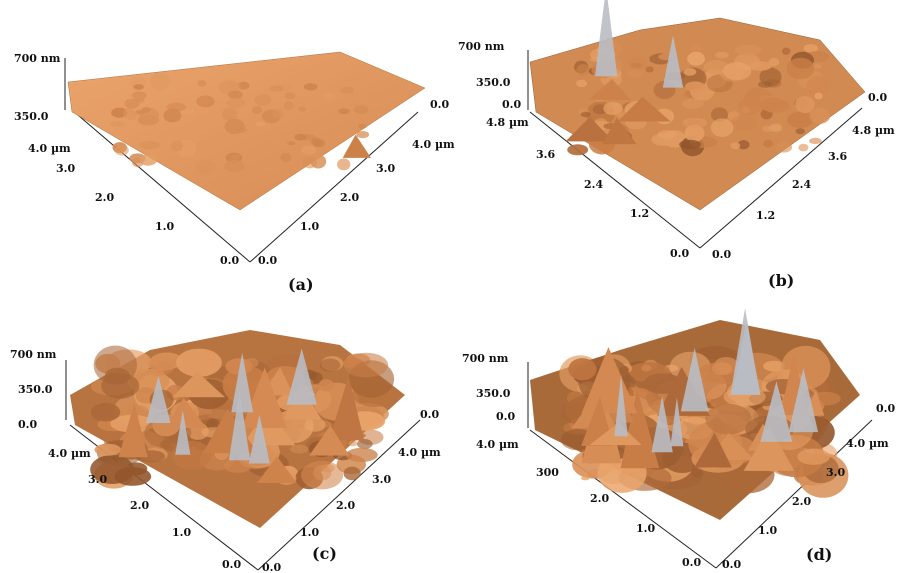 This screenshot has width=900, height=573. I want to click on panel-b-z-mid: 350.0, so click(493, 82).